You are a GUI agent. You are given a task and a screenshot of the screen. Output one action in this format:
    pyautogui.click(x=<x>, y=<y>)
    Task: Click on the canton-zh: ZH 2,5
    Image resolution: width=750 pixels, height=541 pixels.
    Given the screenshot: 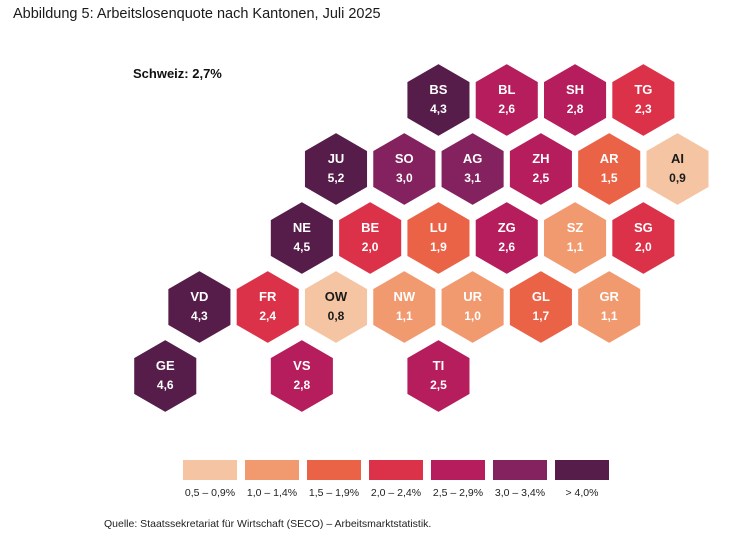 What is the action you would take?
    pyautogui.click(x=540, y=169)
    